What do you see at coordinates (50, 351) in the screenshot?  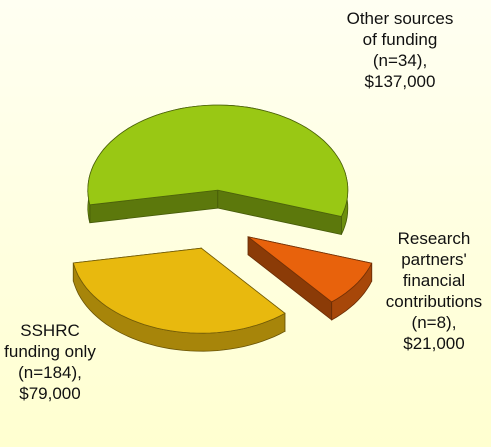 I see `category-label: SSHRC funding only (n=184),` at bounding box center [50, 351].